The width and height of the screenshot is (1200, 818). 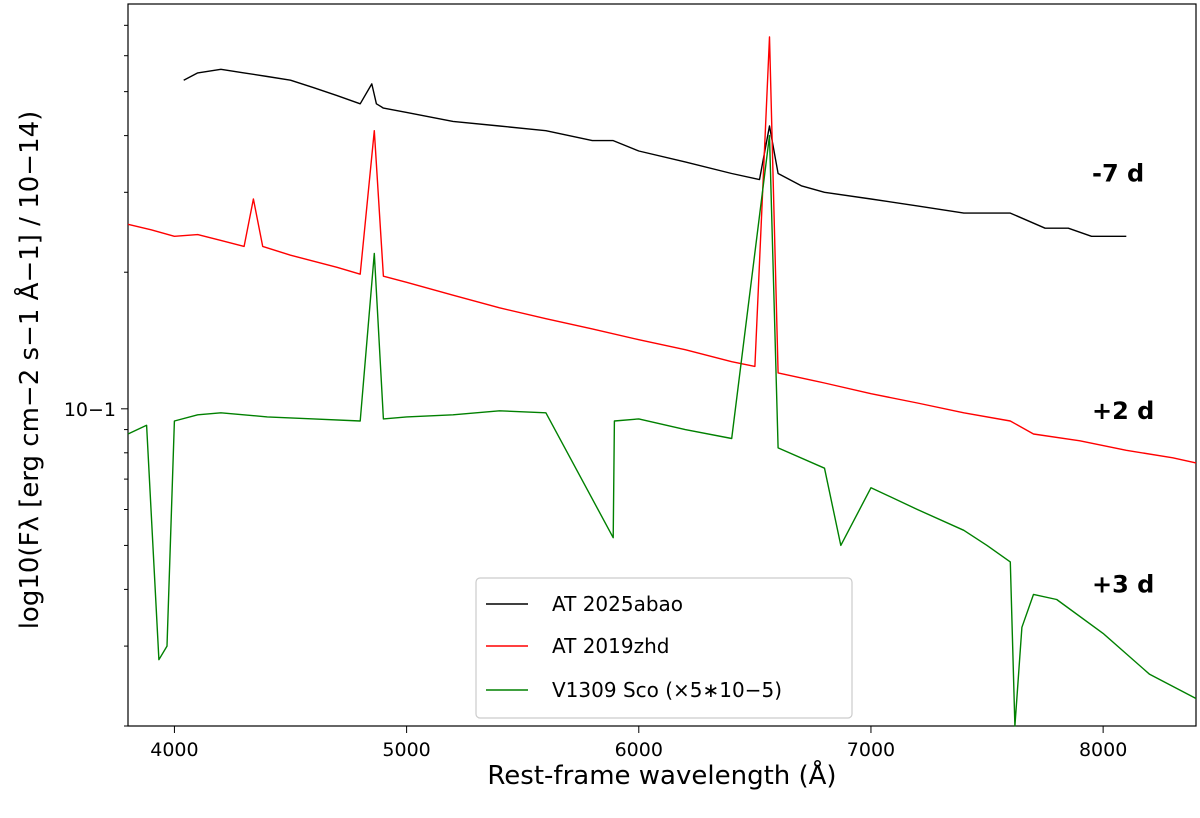 I want to click on epoch-labels: -7 d +2 d +3 d, so click(x=1123, y=379).